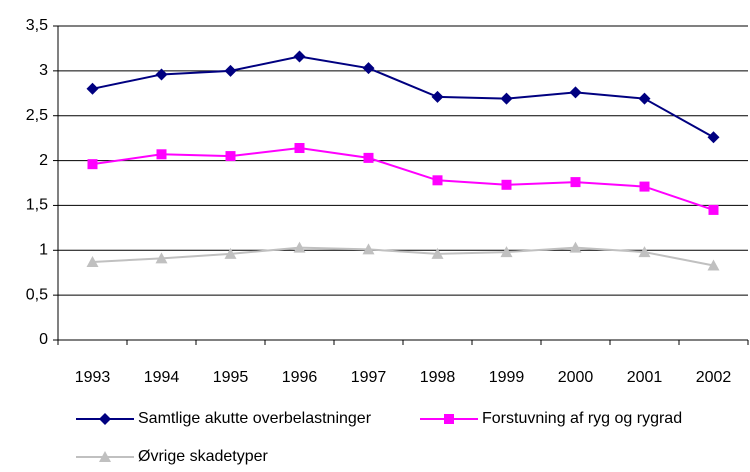 The height and width of the screenshot is (472, 750). Describe the element at coordinates (162, 377) in the screenshot. I see `x-tick-label: 1994` at that location.